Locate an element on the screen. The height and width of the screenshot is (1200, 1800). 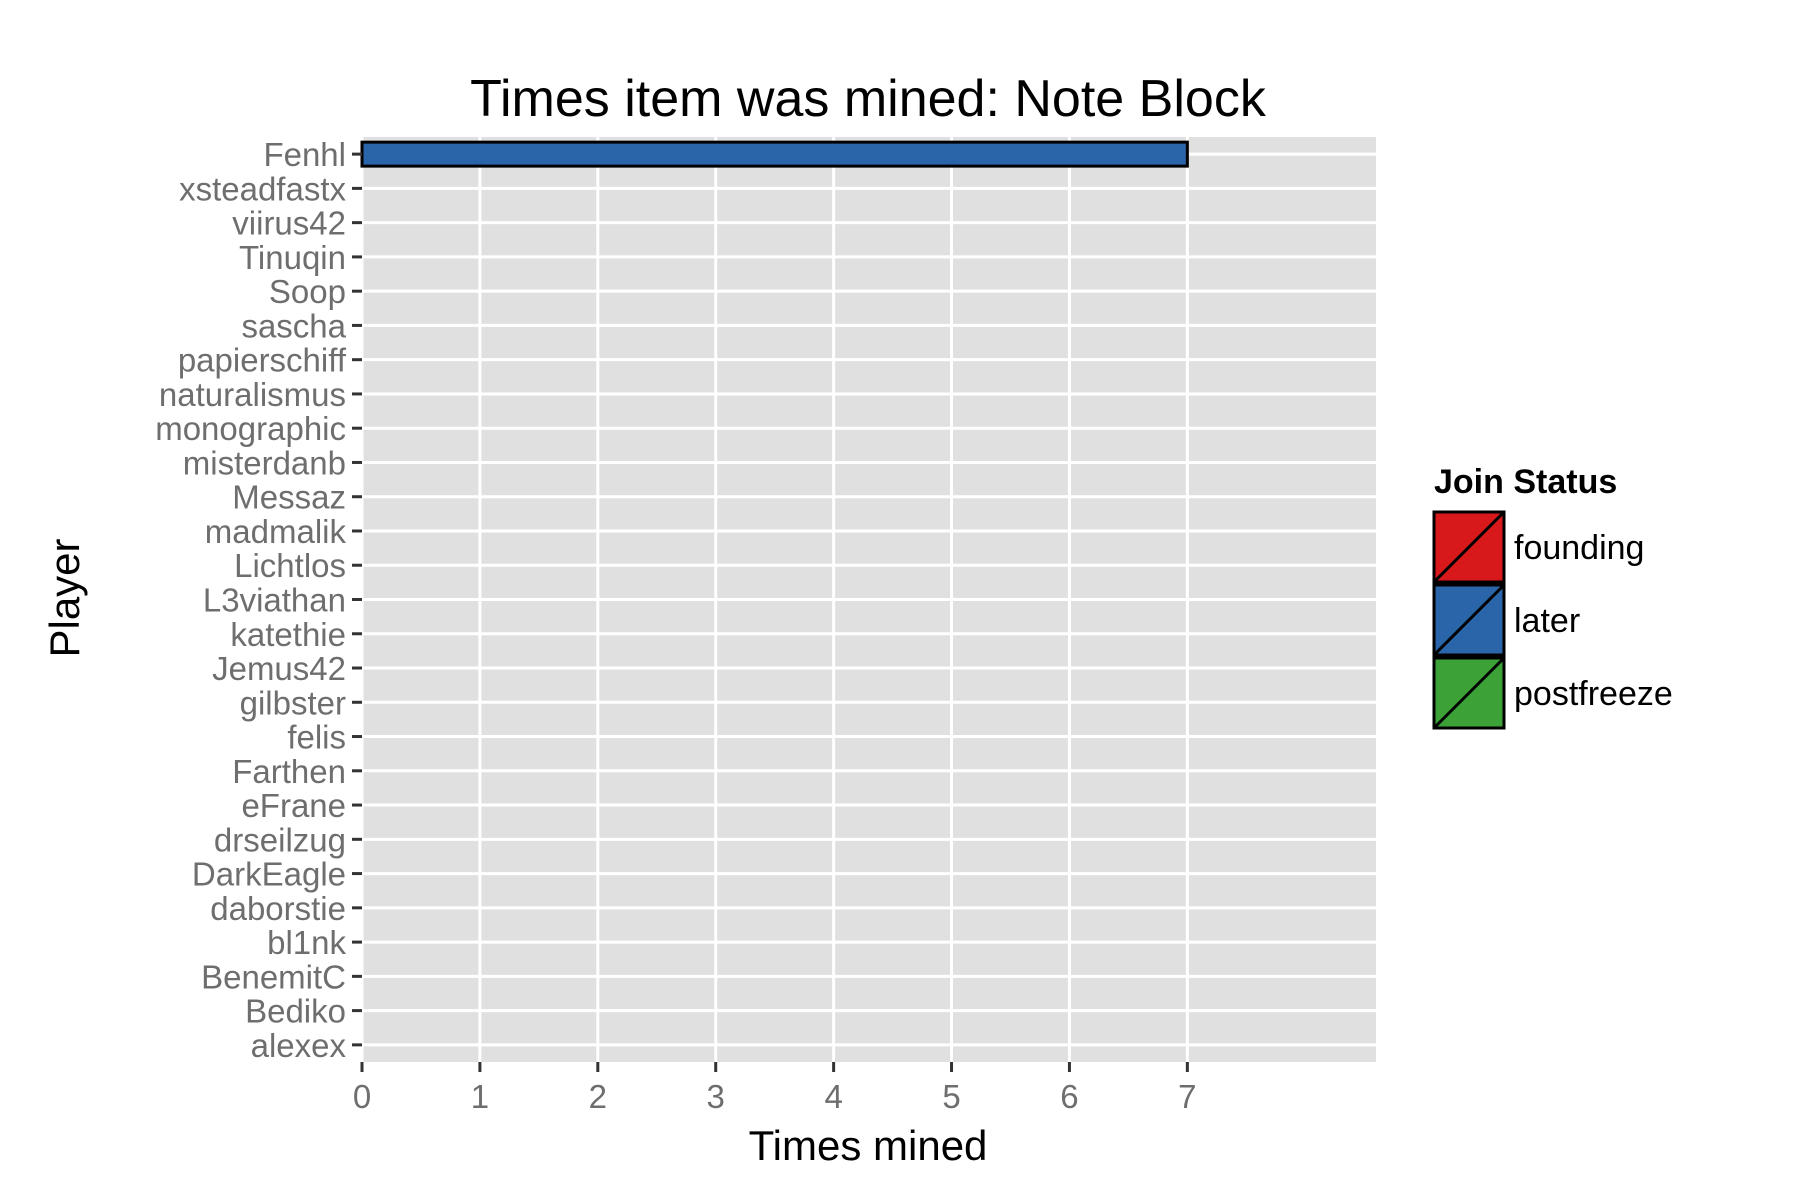
x-tick-label: 0 is located at coordinates (362, 1096).